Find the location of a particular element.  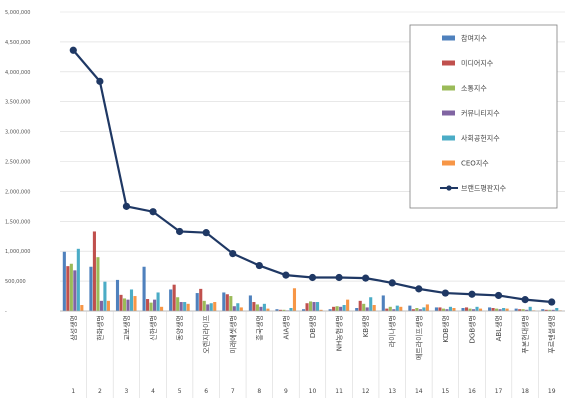

category-number: 19 is located at coordinates (552, 391).